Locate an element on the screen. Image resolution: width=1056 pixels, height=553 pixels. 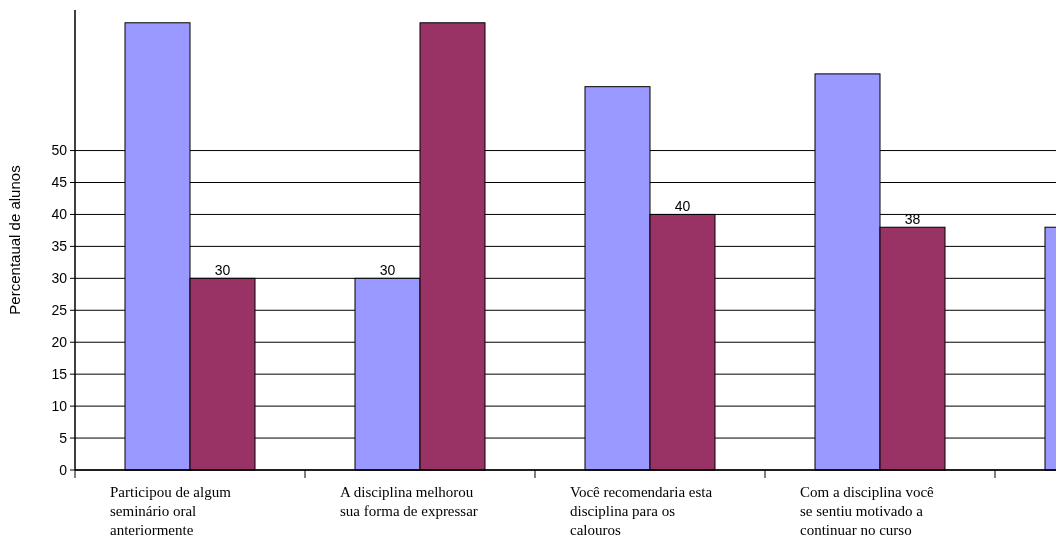
x-tick-label: Com a disciplina você se sentiu motivado a continuar no curso is located at coordinates (867, 511).